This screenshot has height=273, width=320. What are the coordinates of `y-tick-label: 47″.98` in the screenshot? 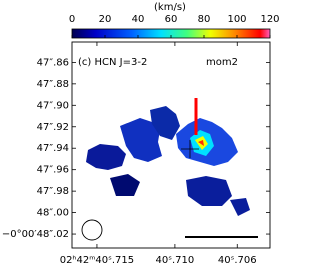 It's located at (53, 191).